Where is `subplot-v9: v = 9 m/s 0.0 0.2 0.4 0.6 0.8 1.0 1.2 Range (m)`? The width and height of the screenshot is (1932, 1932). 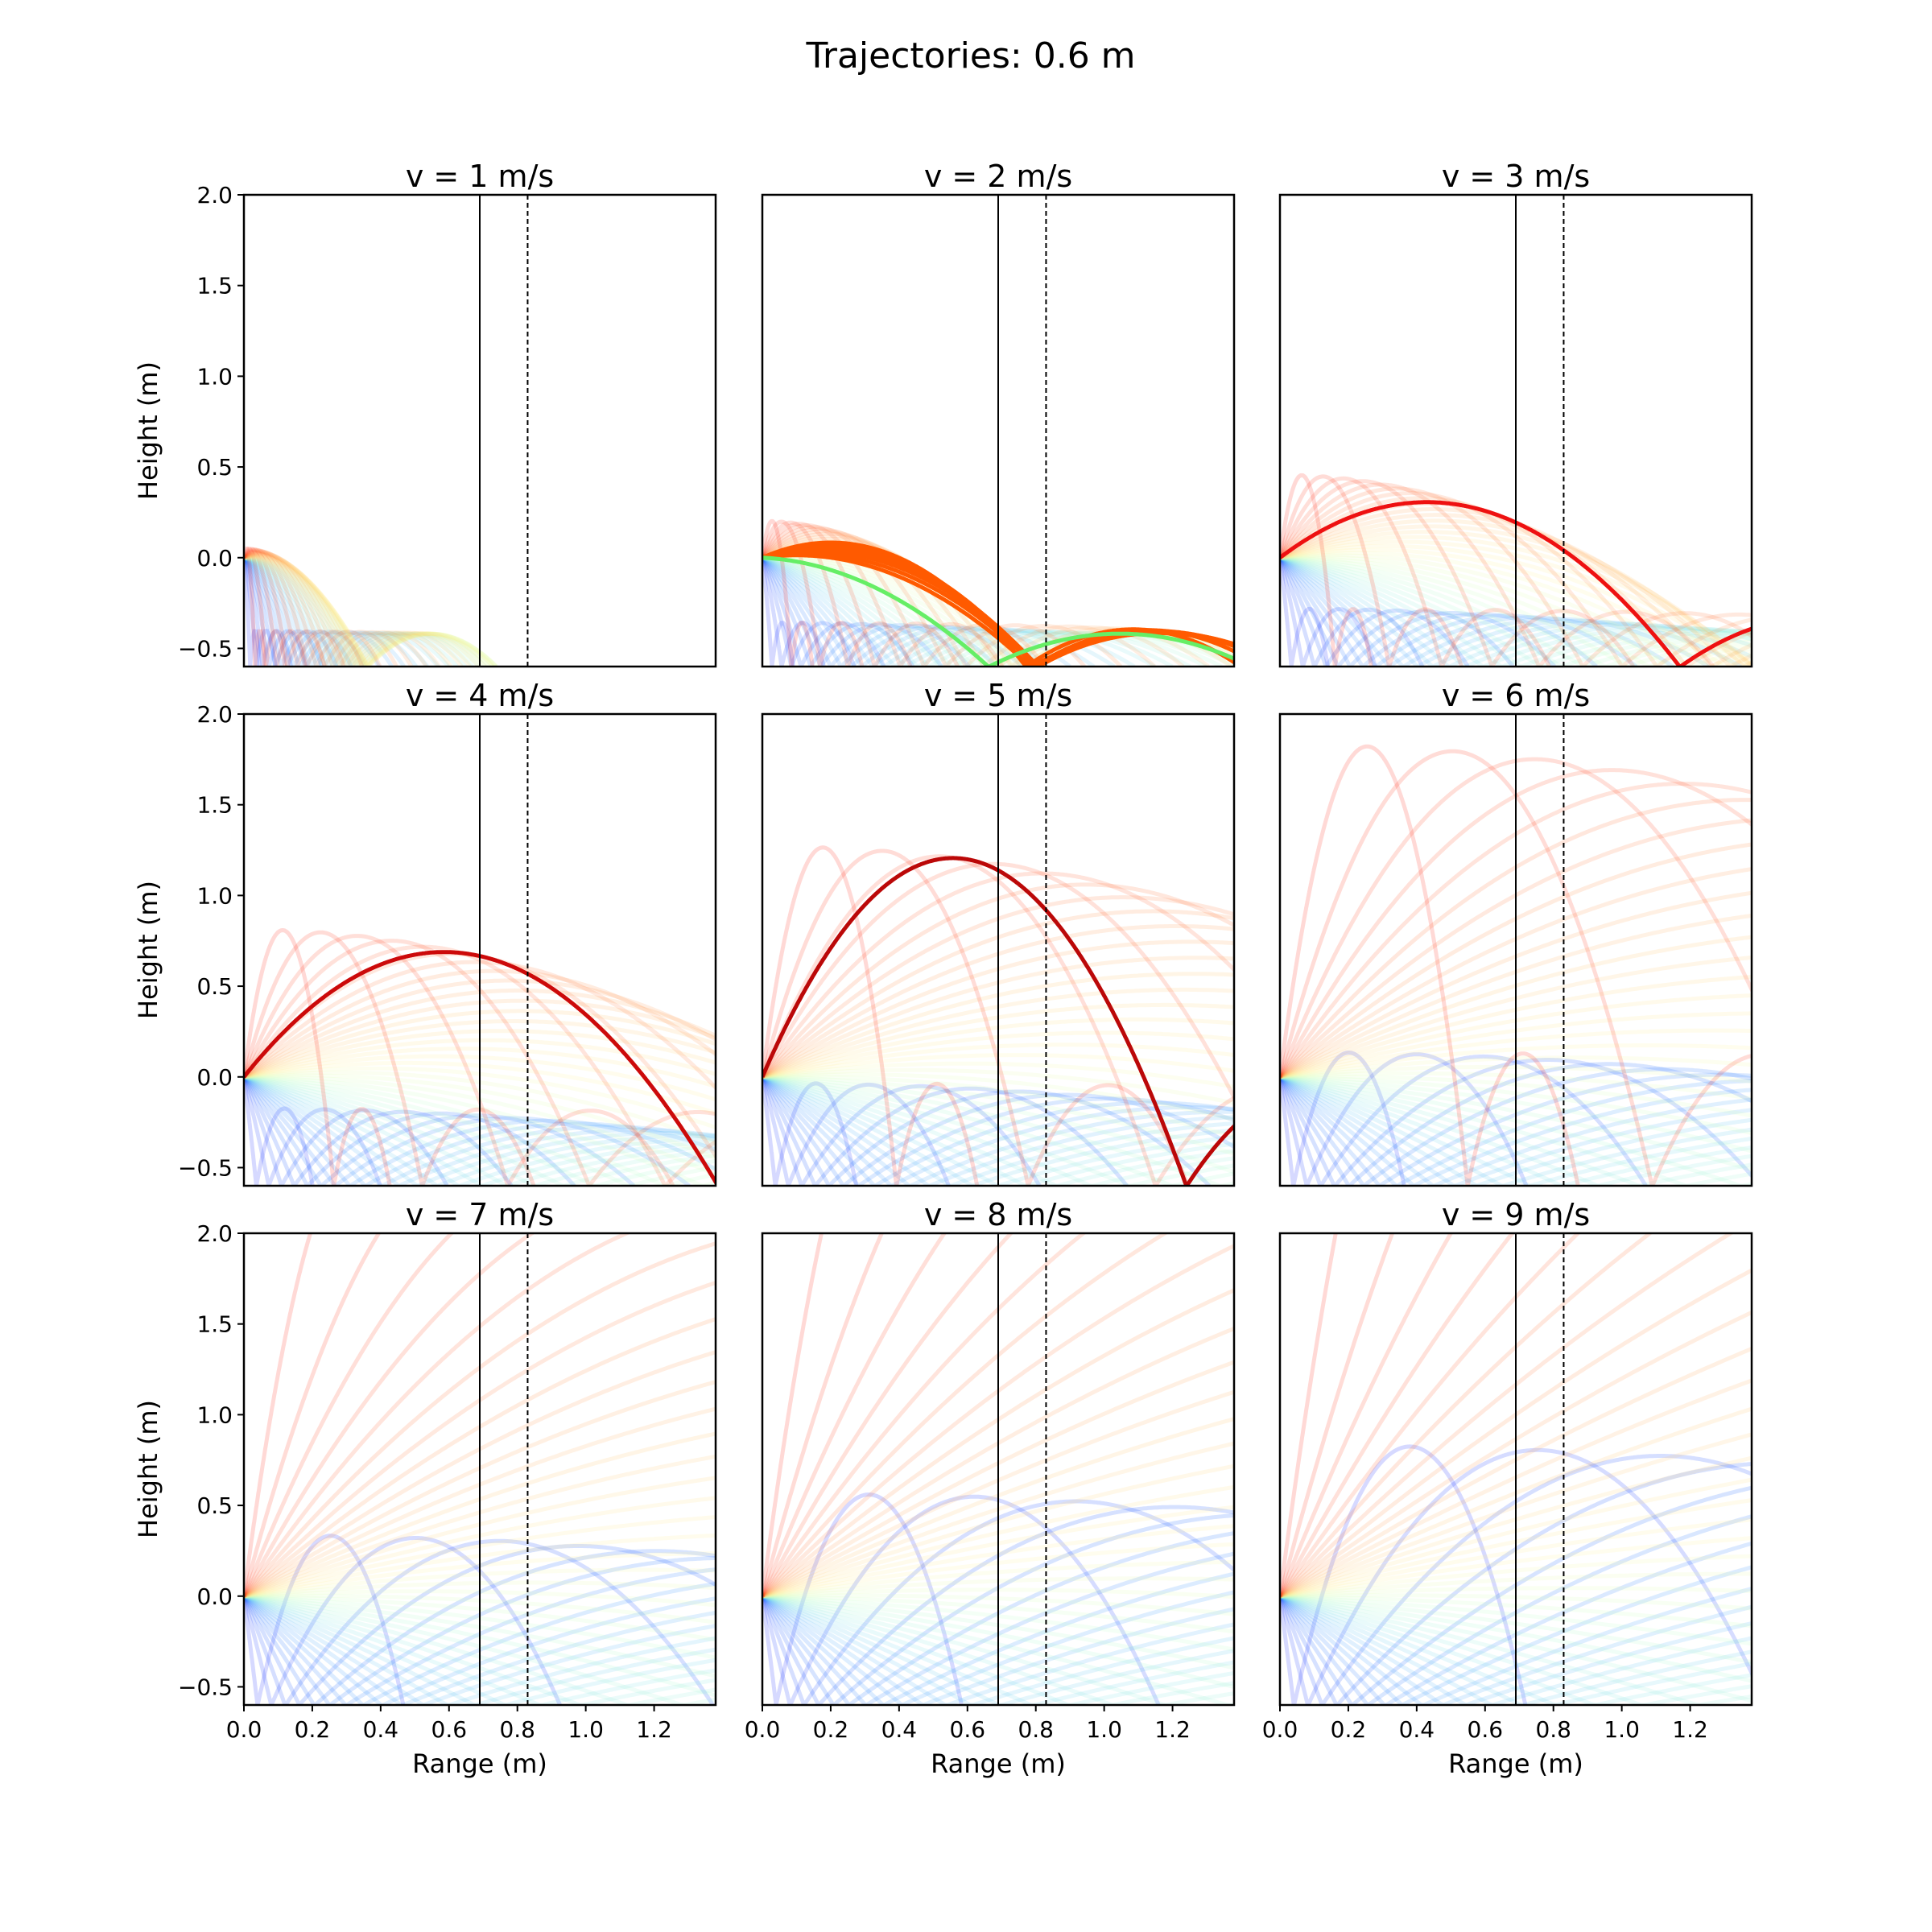
subplot-v9: v = 9 m/s 0.0 0.2 0.4 0.6 0.8 1.0 1.2 Range (m) is located at coordinates (1507, 1488).